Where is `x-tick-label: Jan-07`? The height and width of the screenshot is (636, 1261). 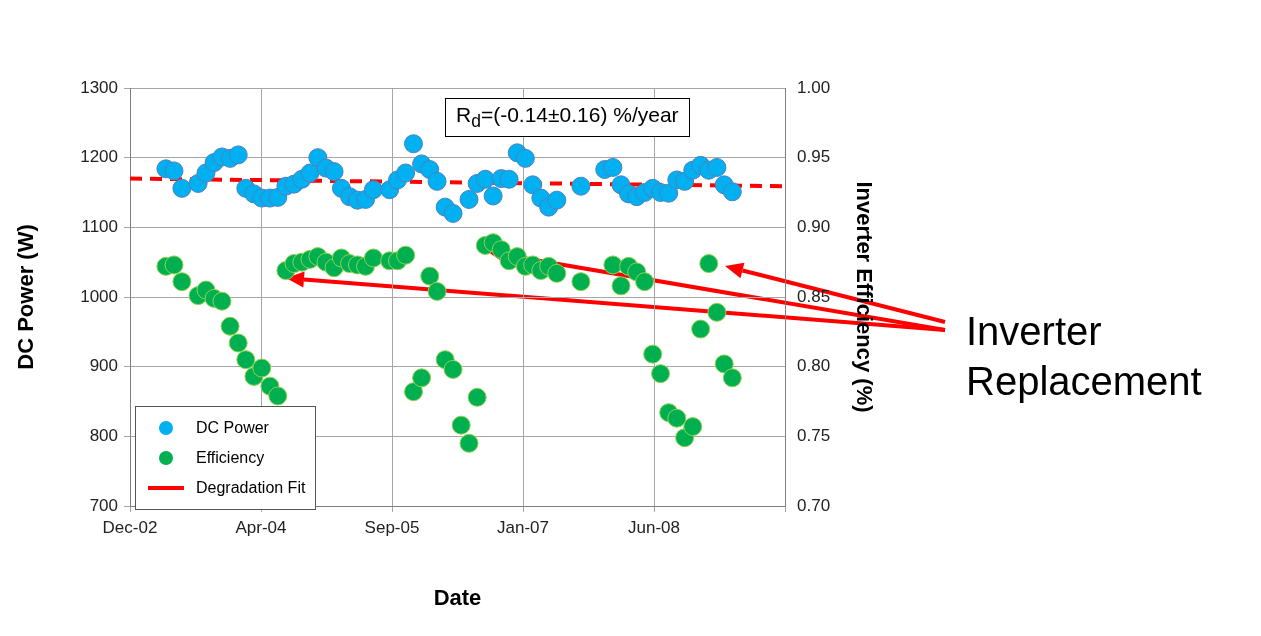 x-tick-label: Jan-07 is located at coordinates (523, 527).